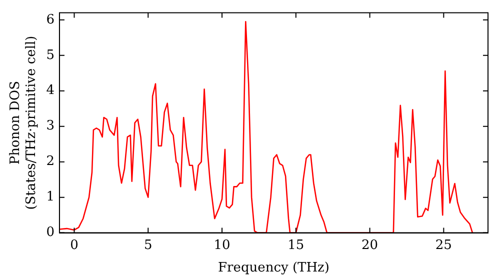  I want to click on y-tick-label: 0, so click(50, 232).